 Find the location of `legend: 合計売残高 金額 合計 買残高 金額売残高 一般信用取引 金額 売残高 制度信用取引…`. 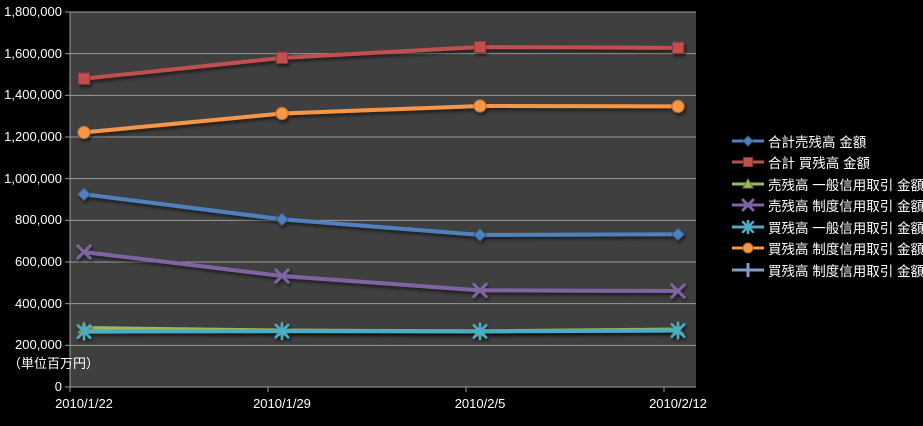

legend: 合計売残高 金額 合計 買残高 金額売残高 一般信用取引 金額 売残高 制度信用取引… is located at coordinates (827, 205).